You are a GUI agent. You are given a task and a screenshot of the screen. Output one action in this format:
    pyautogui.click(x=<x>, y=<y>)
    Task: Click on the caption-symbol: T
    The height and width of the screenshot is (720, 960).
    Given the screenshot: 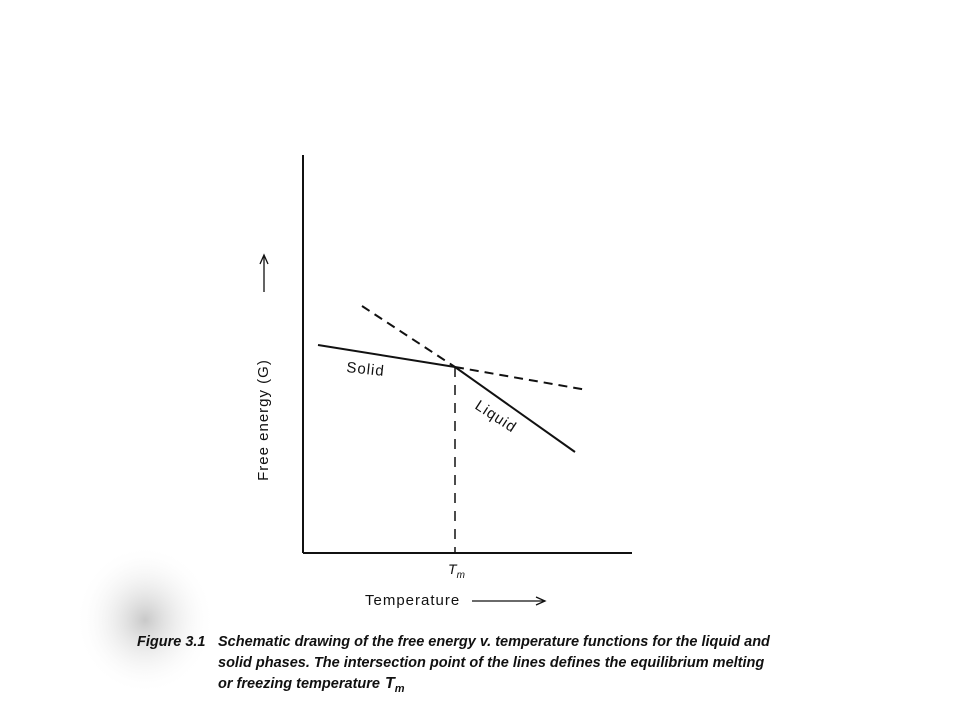 What is the action you would take?
    pyautogui.click(x=390, y=683)
    